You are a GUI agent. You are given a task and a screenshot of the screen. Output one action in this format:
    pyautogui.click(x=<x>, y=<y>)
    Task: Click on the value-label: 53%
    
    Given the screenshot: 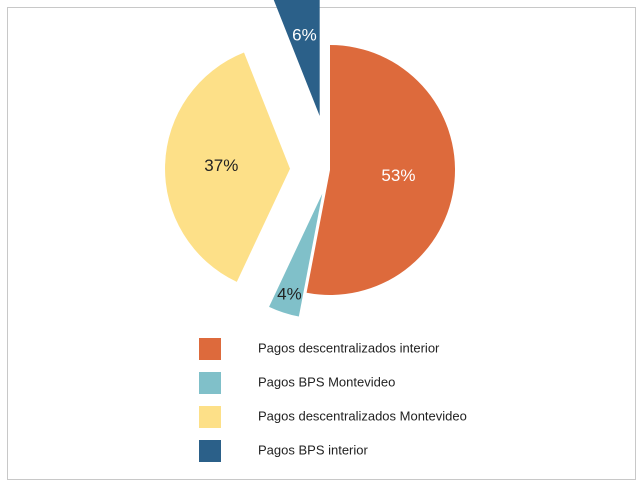 What is the action you would take?
    pyautogui.click(x=398, y=175)
    